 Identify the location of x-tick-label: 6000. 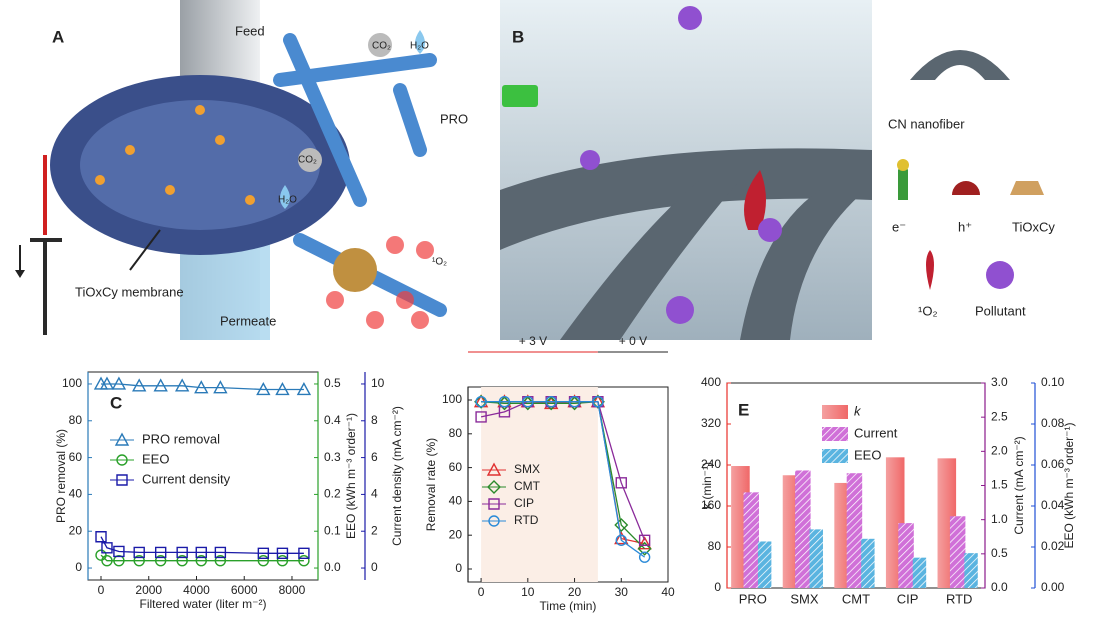
(244, 590).